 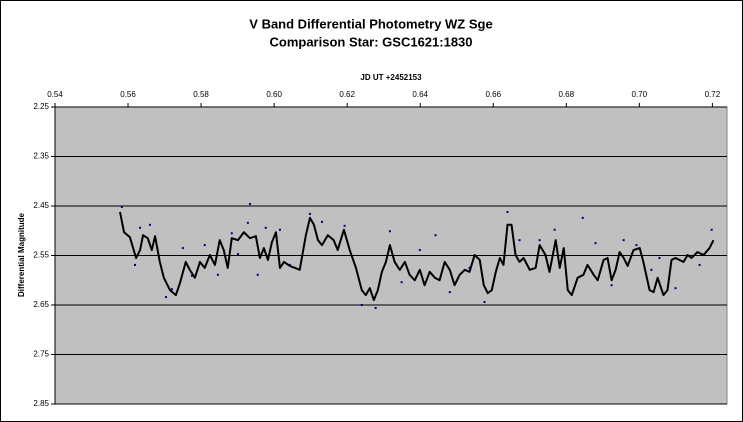 I want to click on y-tick-label: 2.35, so click(x=41, y=156).